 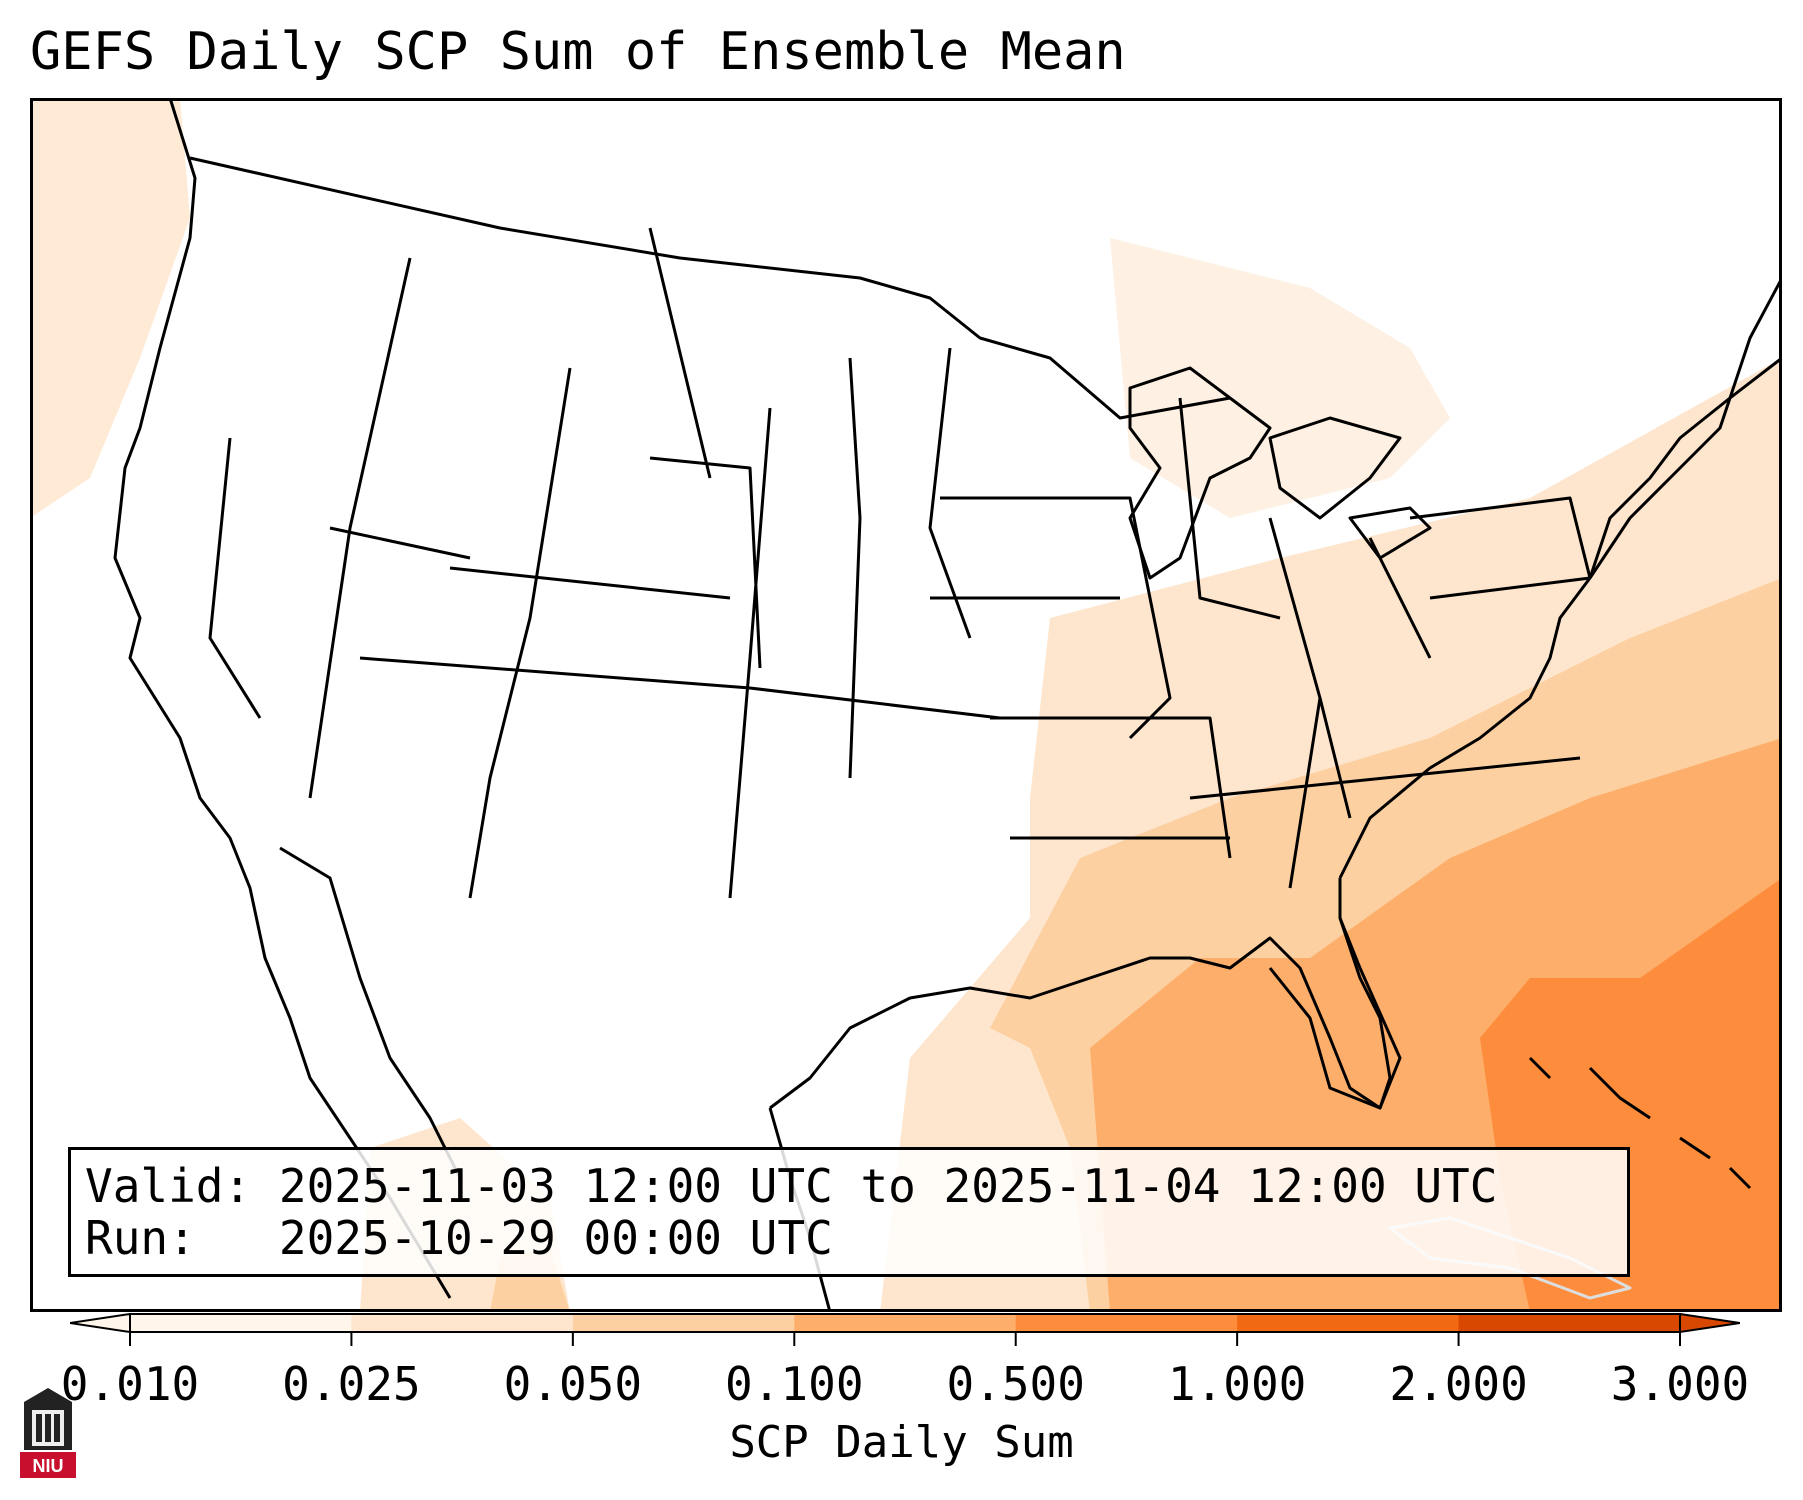 What do you see at coordinates (1709, 1323) in the screenshot?
I see `colorbar-extend-max` at bounding box center [1709, 1323].